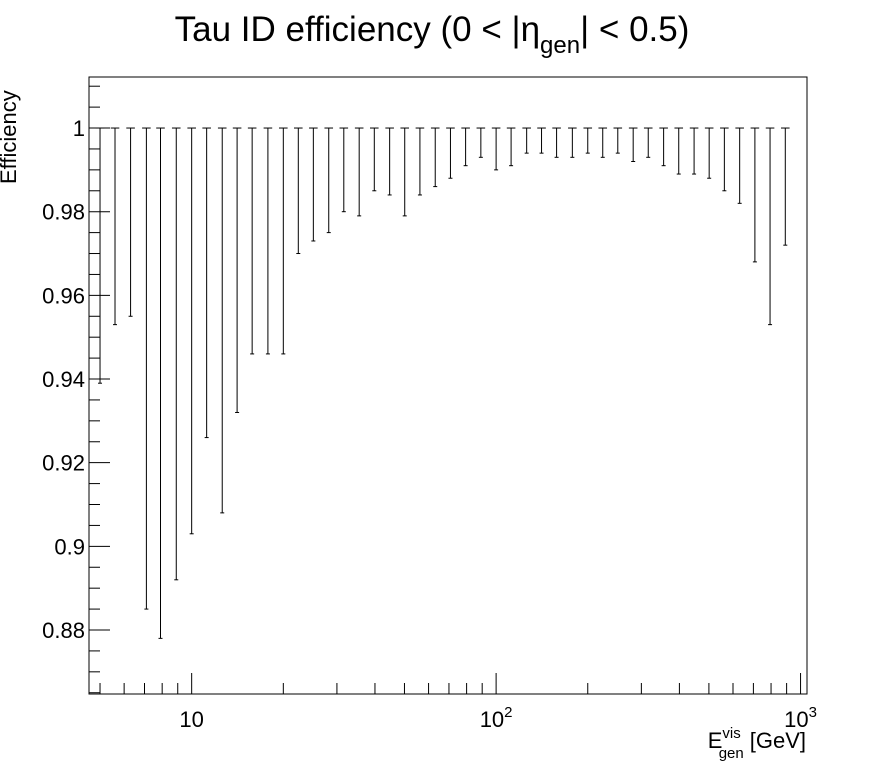 The image size is (896, 772). I want to click on x-tick-label: 10², so click(496, 718).